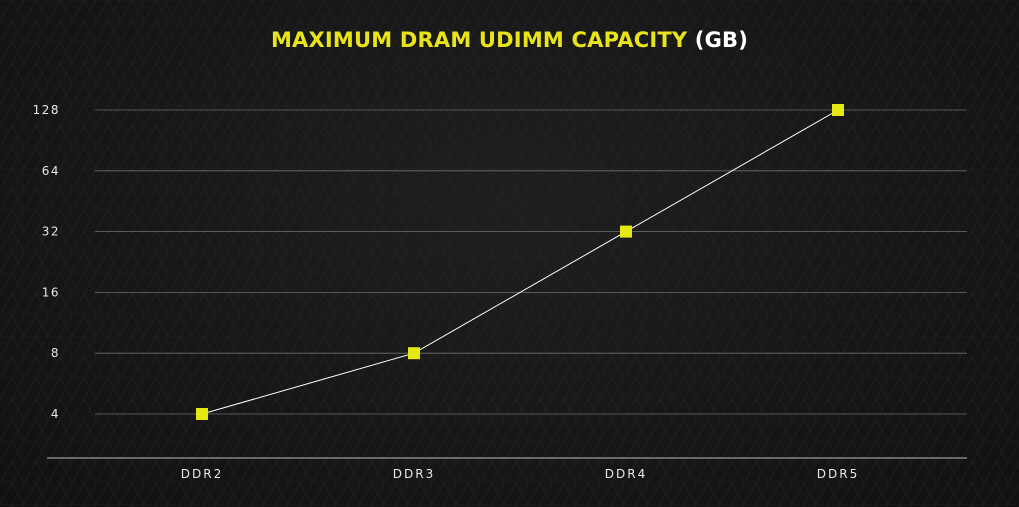 The height and width of the screenshot is (507, 1019). I want to click on data-point-ddr3, so click(414, 353).